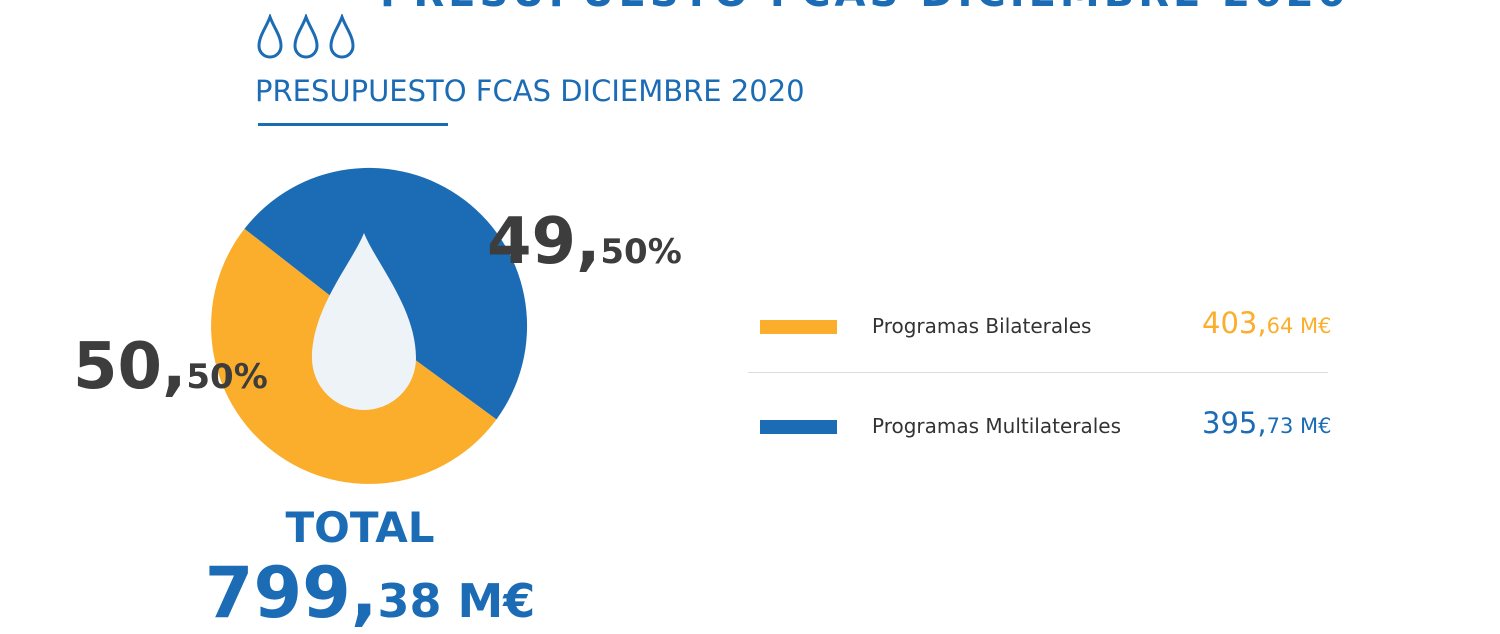 This screenshot has height=634, width=1500. I want to click on legend-item-multilaterales: Programas Multilaterales 395,73 M€, so click(1060, 424).